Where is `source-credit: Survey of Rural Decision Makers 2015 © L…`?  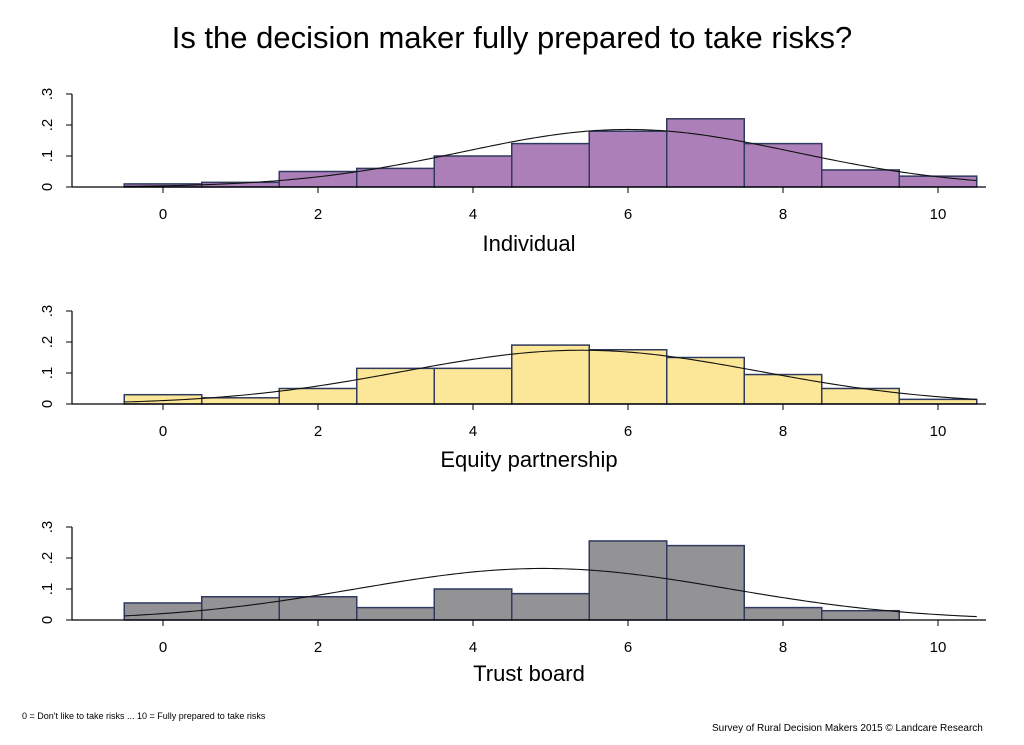 source-credit: Survey of Rural Decision Makers 2015 © L… is located at coordinates (847, 728).